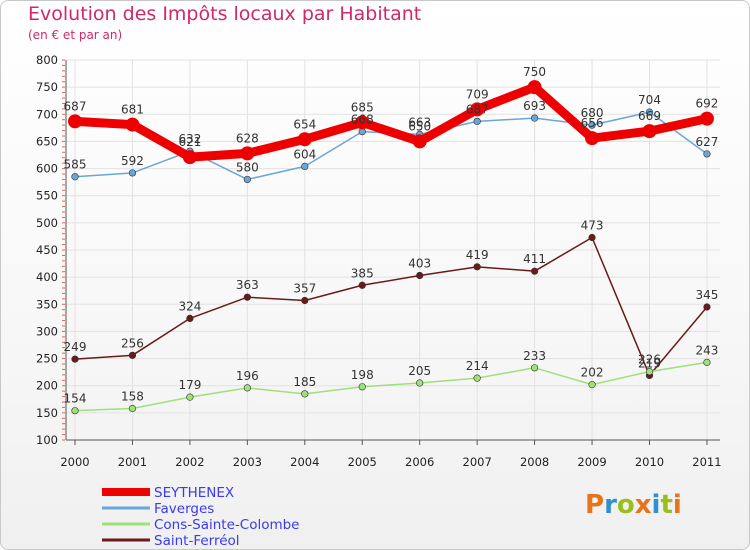 The width and height of the screenshot is (750, 550). I want to click on data-label-faverges: 687, so click(477, 109).